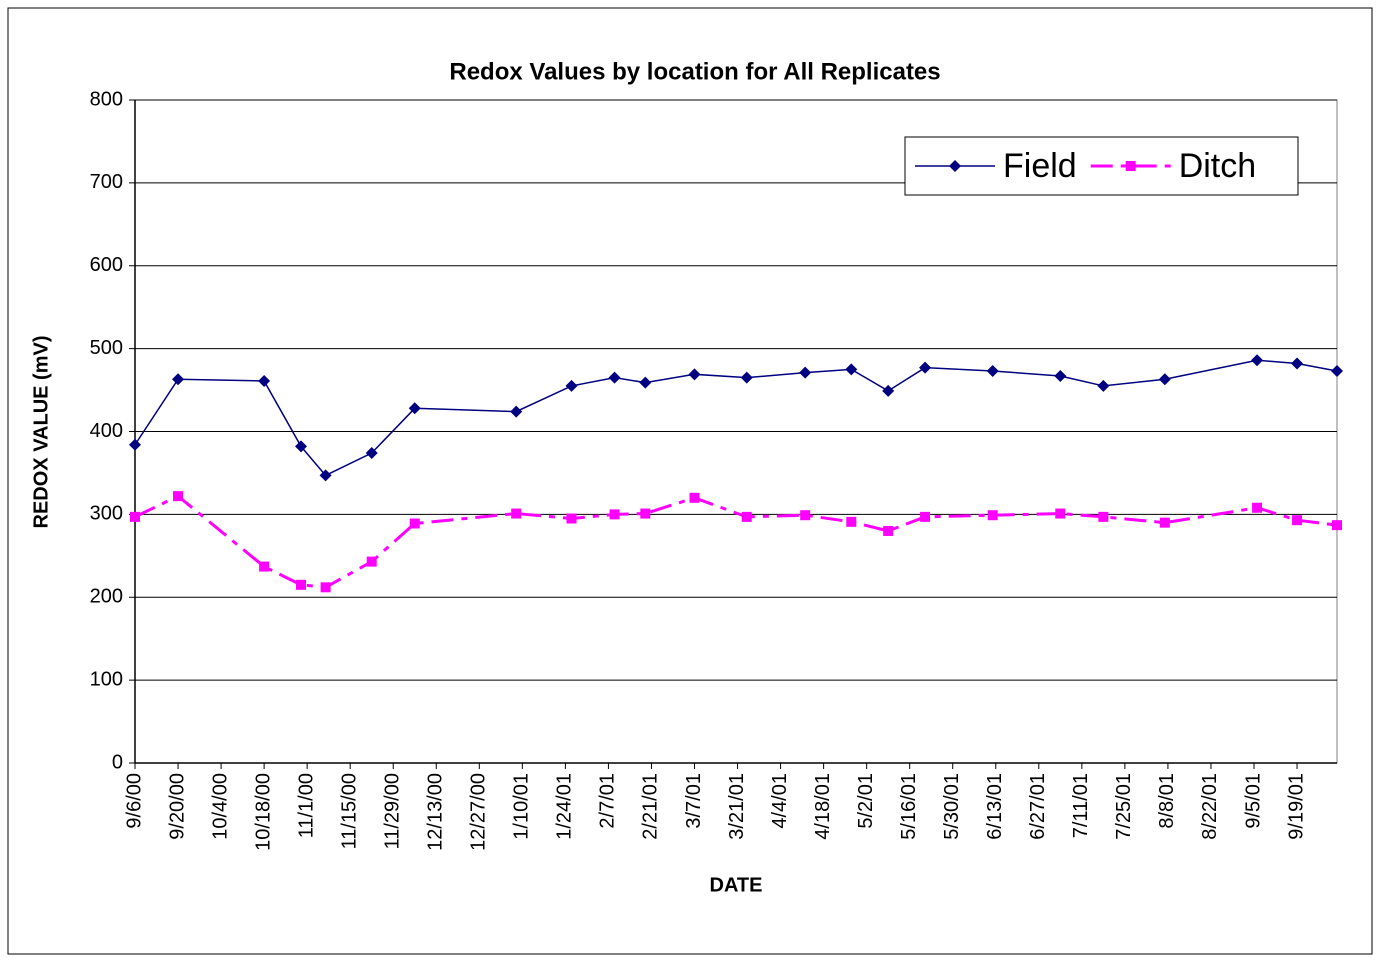 The width and height of the screenshot is (1380, 962). I want to click on y-tick-label: 400, so click(106, 431).